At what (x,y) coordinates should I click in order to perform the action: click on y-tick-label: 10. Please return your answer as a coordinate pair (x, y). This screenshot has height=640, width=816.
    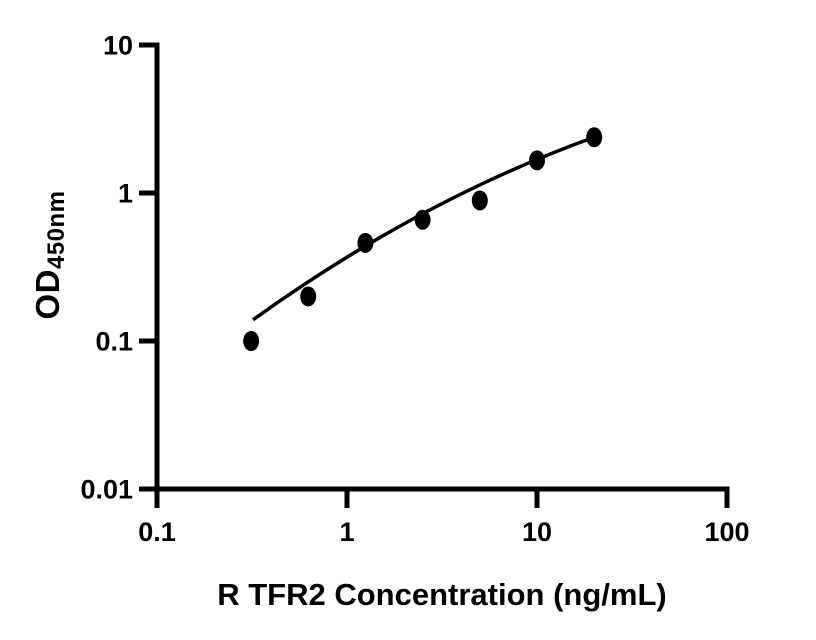
    Looking at the image, I should click on (118, 46).